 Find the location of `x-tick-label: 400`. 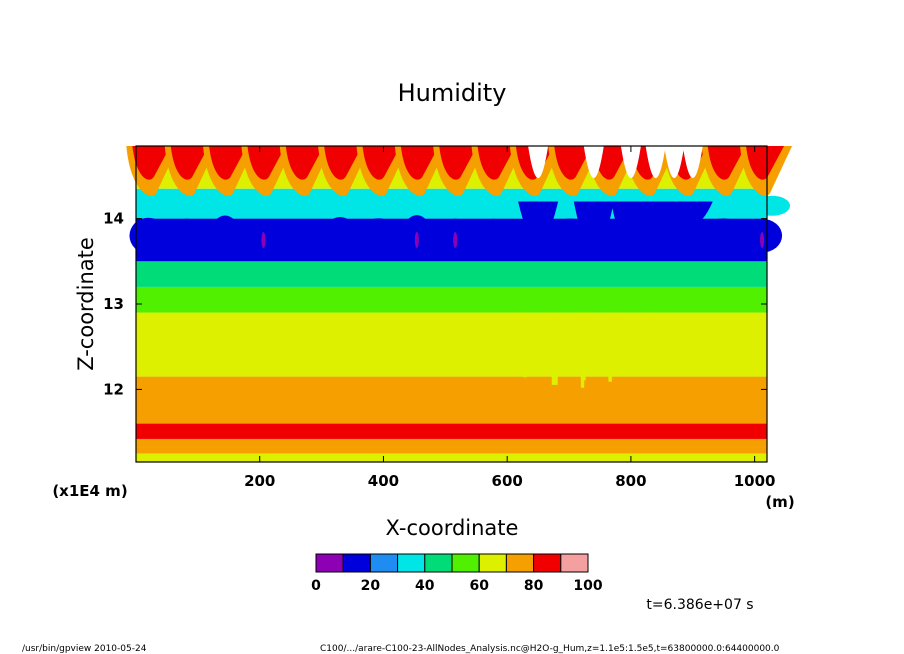

x-tick-label: 400 is located at coordinates (383, 481).